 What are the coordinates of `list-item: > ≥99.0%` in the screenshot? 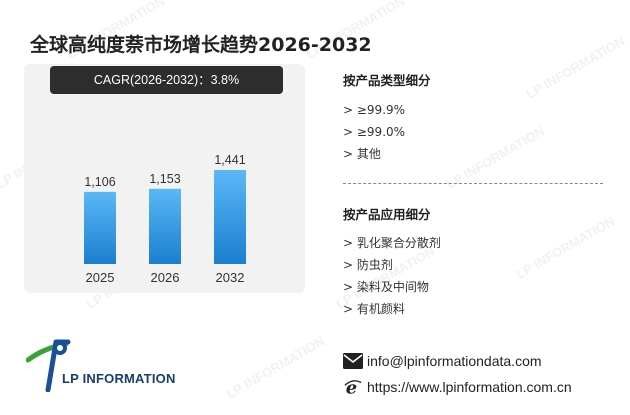 It's located at (374, 132).